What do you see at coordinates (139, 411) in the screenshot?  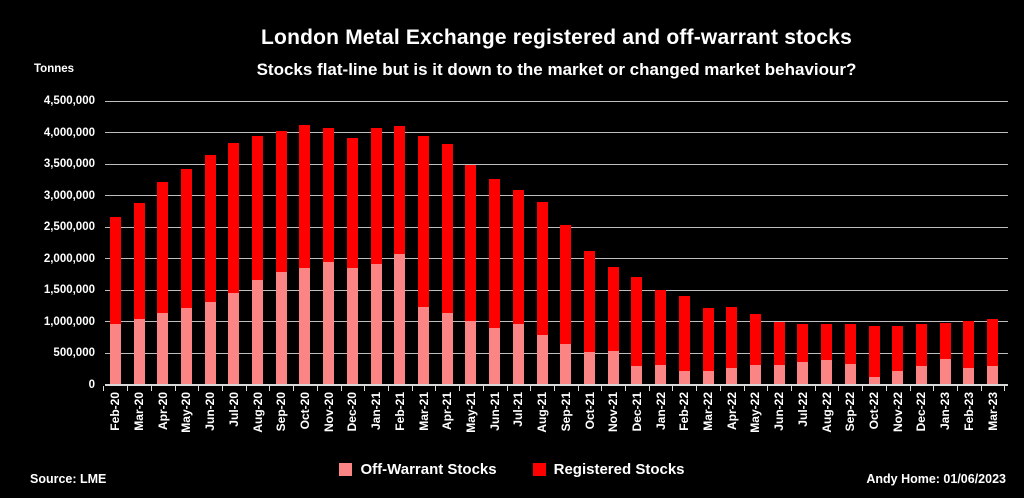 I see `x-tick-label: Mar-20` at bounding box center [139, 411].